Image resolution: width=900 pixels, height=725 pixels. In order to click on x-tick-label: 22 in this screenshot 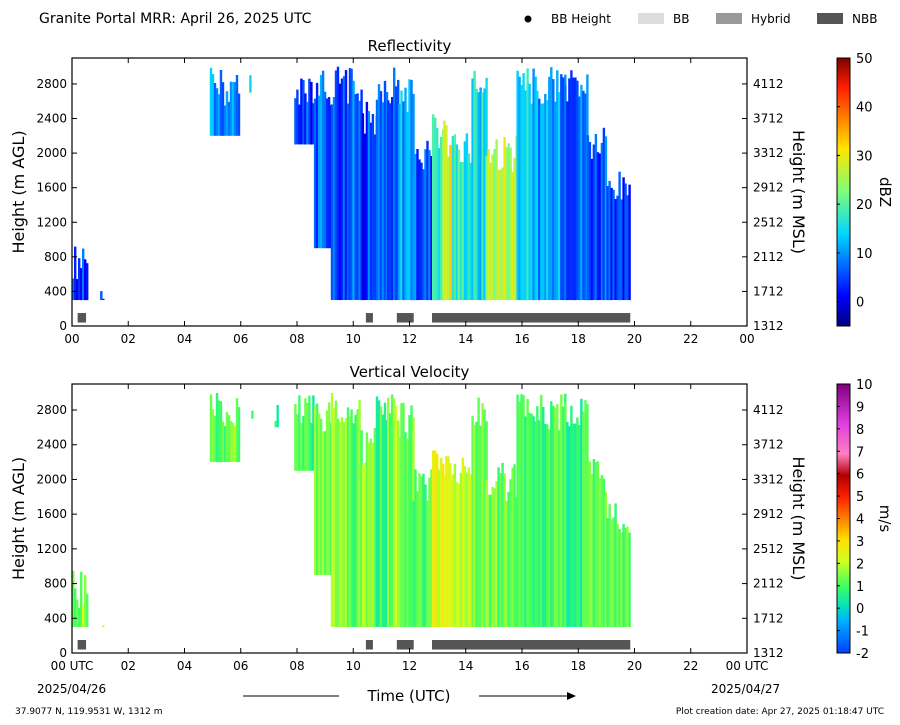, I will do `click(690, 666)`.